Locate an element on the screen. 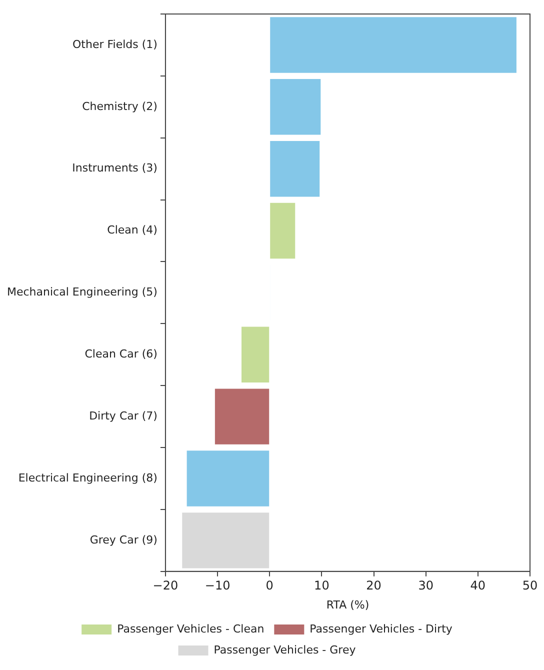 This screenshot has height=670, width=544. y-tick-label: Clean Car (6) is located at coordinates (121, 353).